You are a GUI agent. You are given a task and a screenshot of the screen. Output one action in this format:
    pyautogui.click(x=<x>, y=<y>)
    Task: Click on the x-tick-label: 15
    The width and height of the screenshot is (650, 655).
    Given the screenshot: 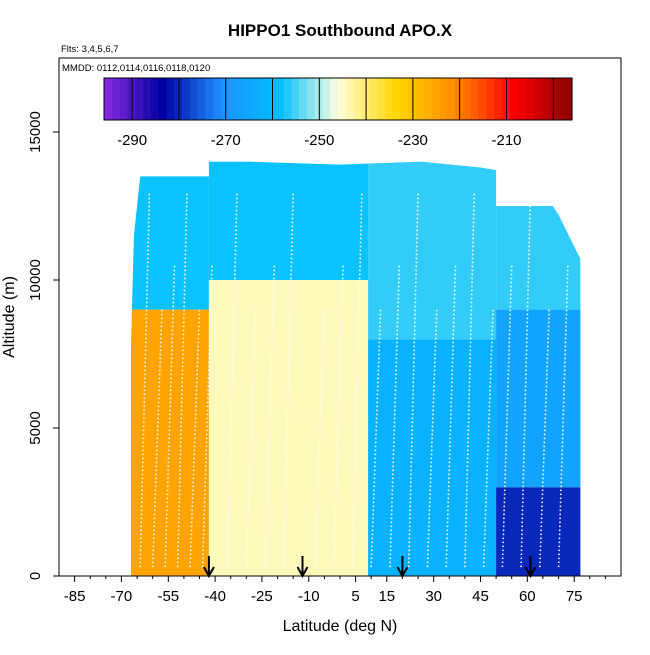 What is the action you would take?
    pyautogui.click(x=386, y=596)
    